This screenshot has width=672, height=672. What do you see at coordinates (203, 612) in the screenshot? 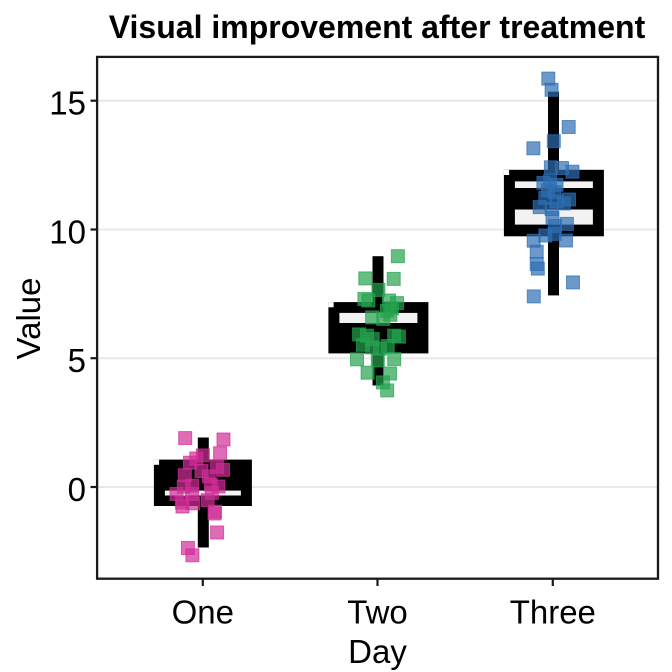
I see `svg-text: One` at bounding box center [203, 612].